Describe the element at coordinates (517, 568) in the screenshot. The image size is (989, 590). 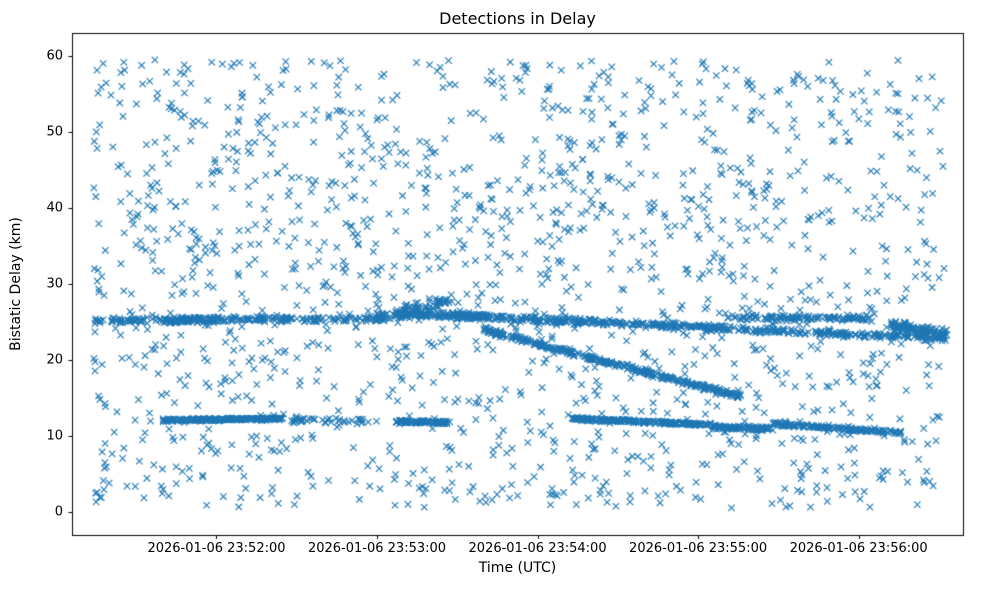
I see `x-axis-label: Time (UTC)` at that location.